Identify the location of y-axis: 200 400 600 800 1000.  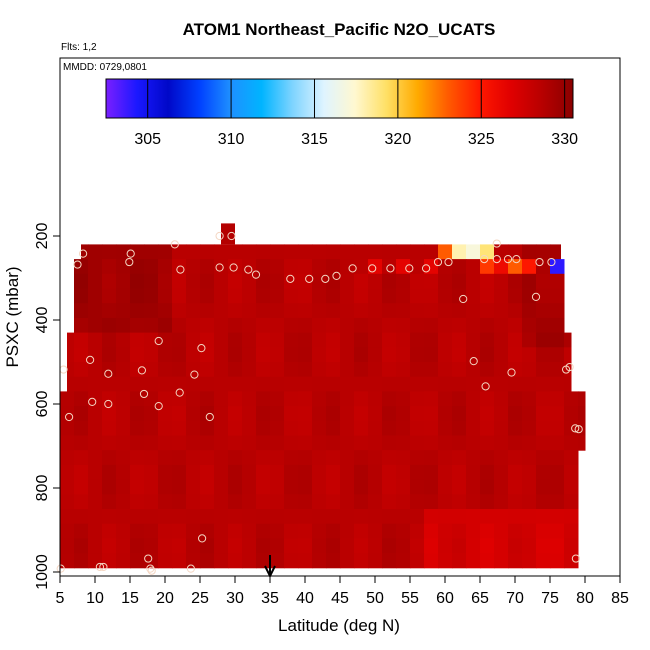
(47, 406).